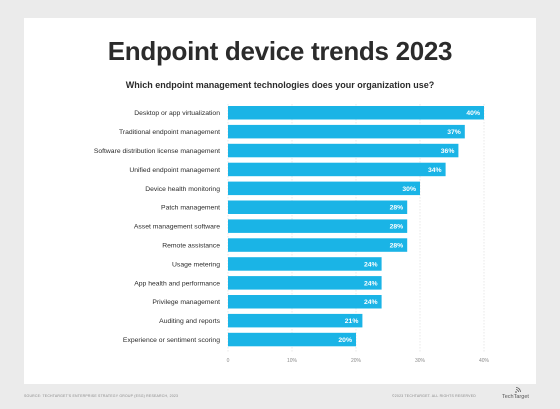  I want to click on category-label: Usage metering, so click(196, 264).